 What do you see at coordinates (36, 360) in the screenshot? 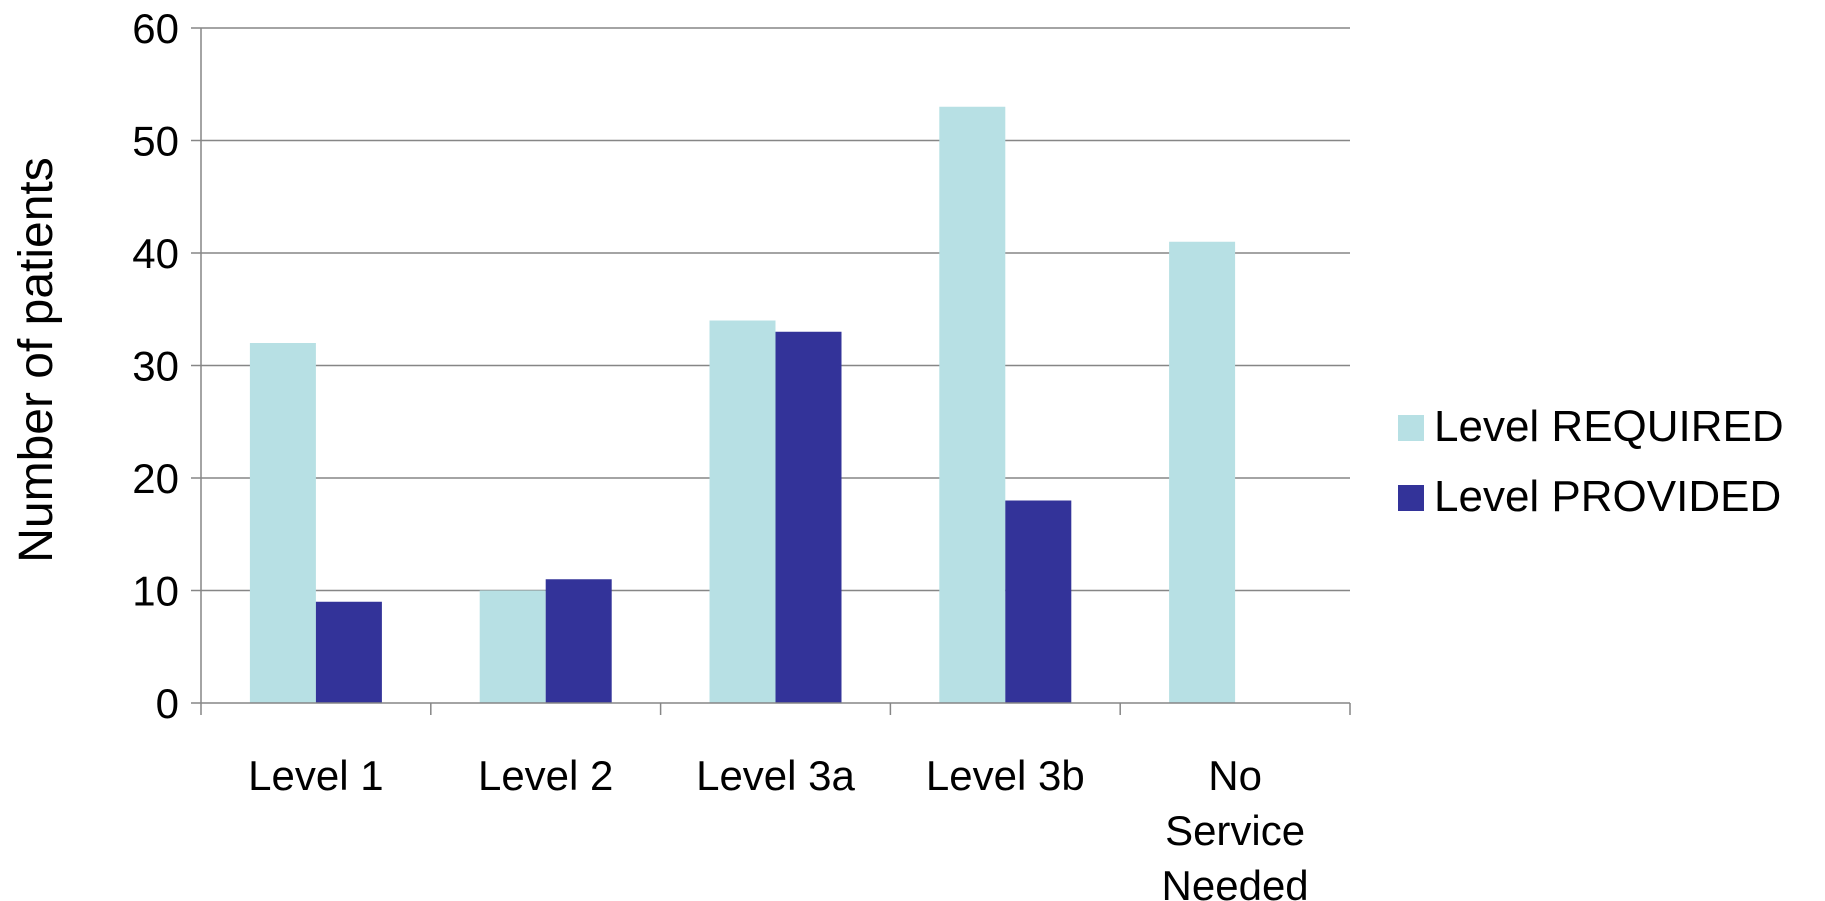
I see `y-axis-title: Number of patients` at bounding box center [36, 360].